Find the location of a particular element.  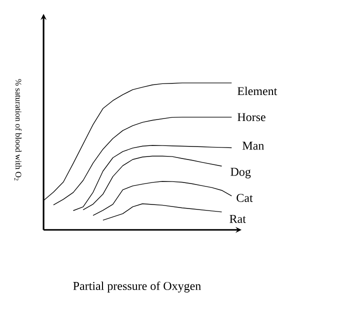

series-label: Dog is located at coordinates (240, 173).